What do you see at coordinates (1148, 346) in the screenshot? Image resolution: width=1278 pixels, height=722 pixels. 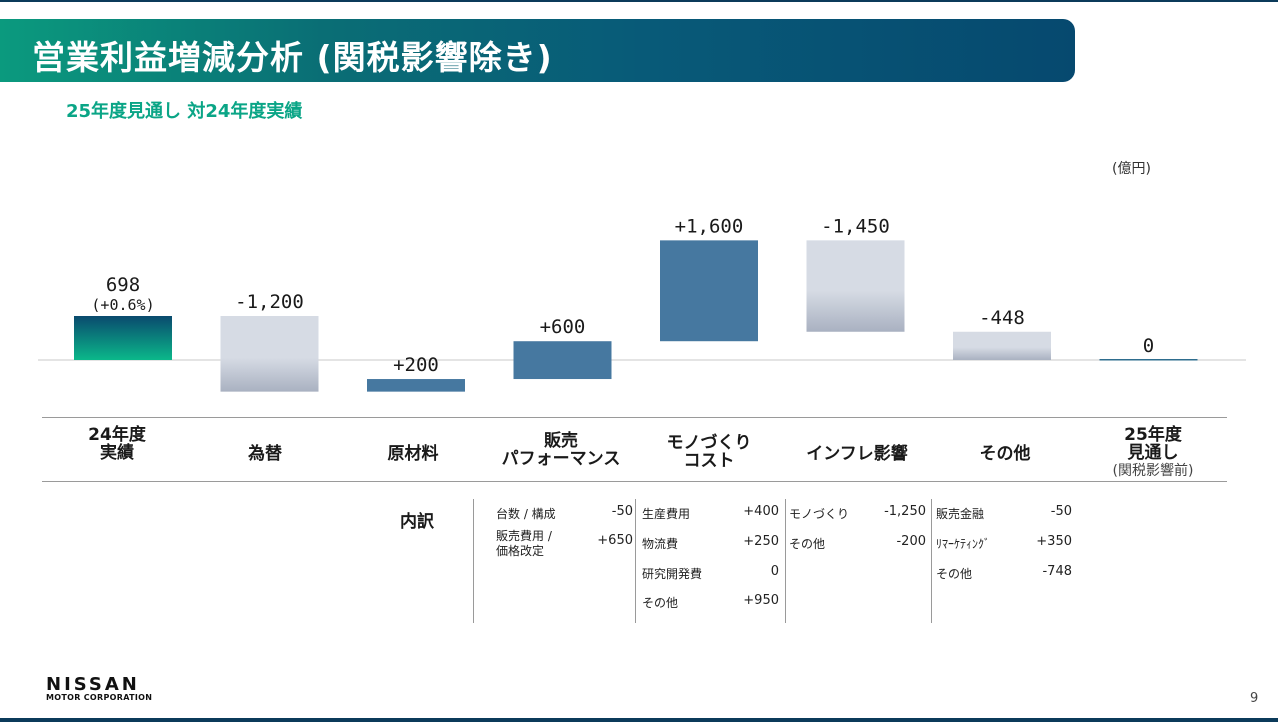 I see `waterfall-value-label: 0` at bounding box center [1148, 346].